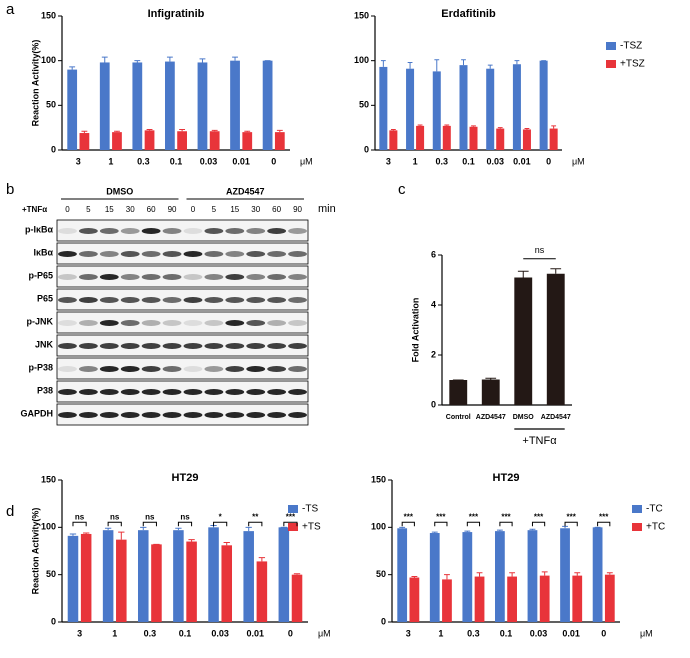 This screenshot has width=690, height=658. Describe the element at coordinates (221, 516) in the screenshot. I see `significance-label: *` at that location.